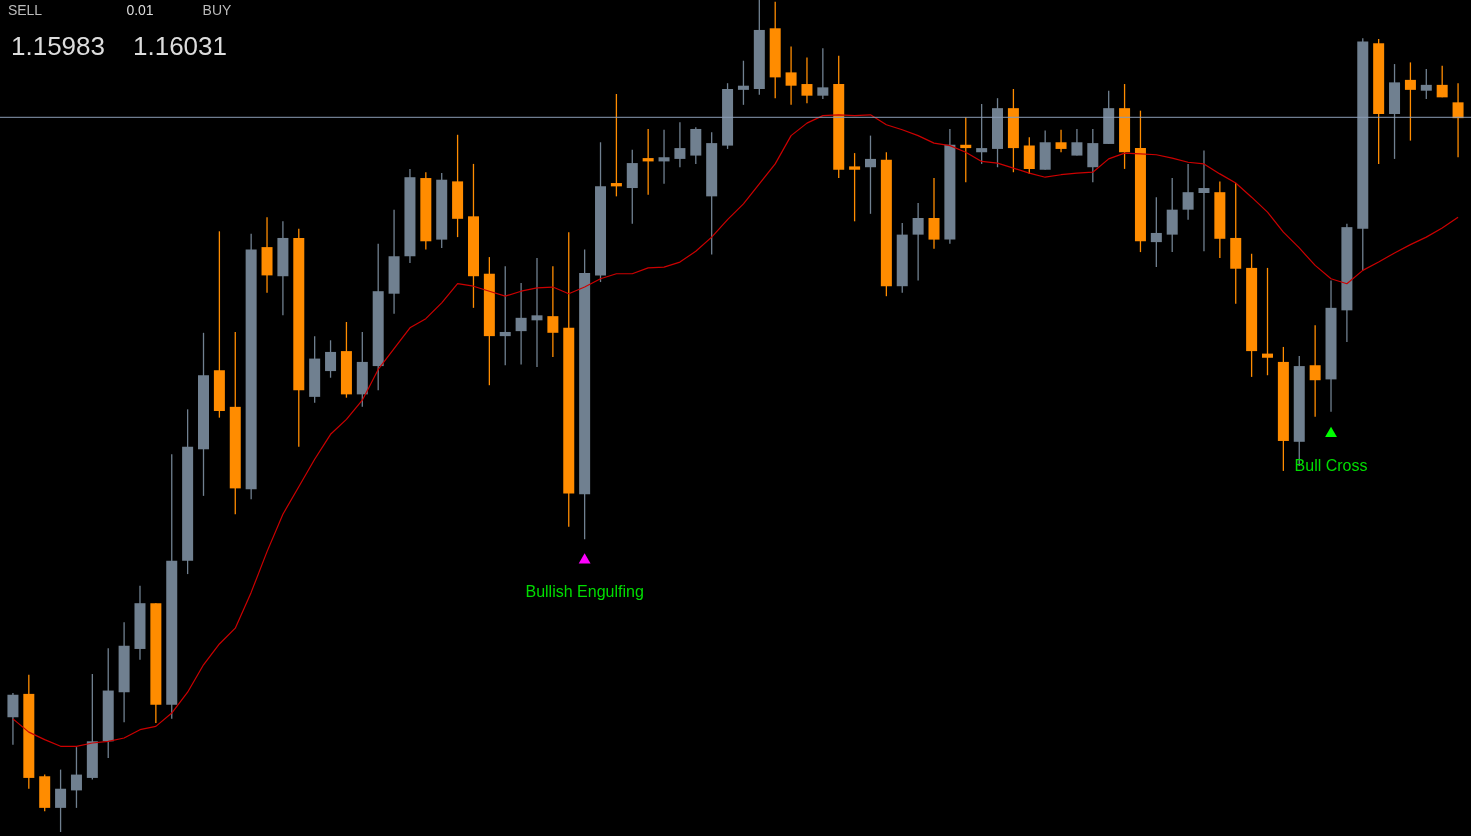  I want to click on annotation: 0.01, so click(140, 10).